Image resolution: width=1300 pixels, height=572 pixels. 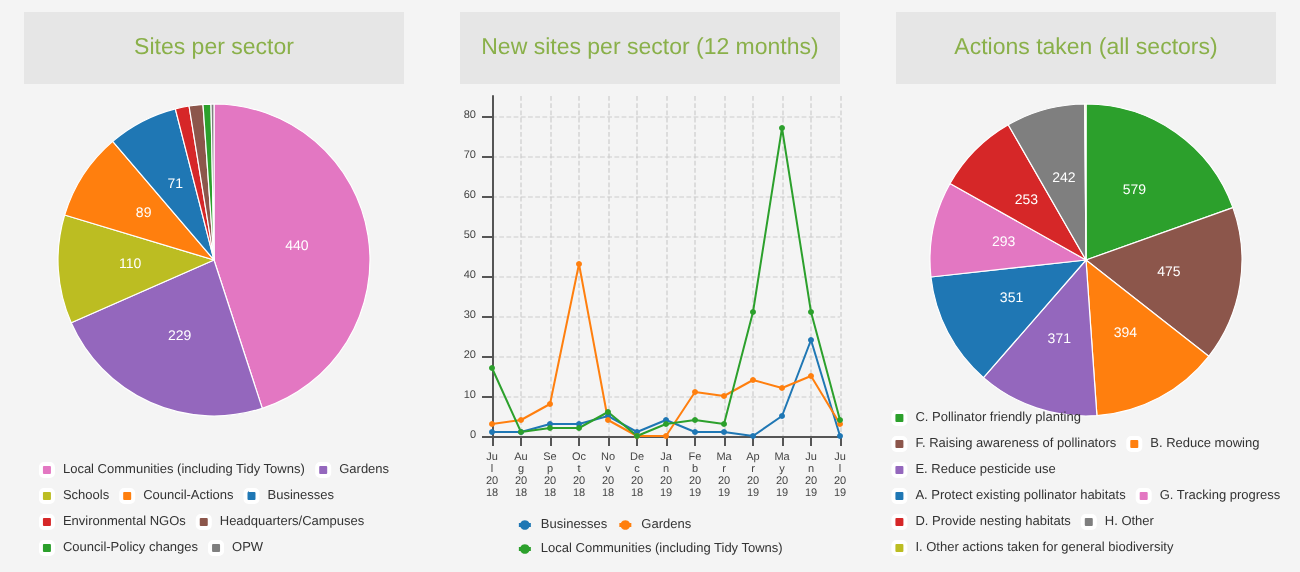 I want to click on chart-title: Actions taken (all sectors), so click(x=1086, y=48).